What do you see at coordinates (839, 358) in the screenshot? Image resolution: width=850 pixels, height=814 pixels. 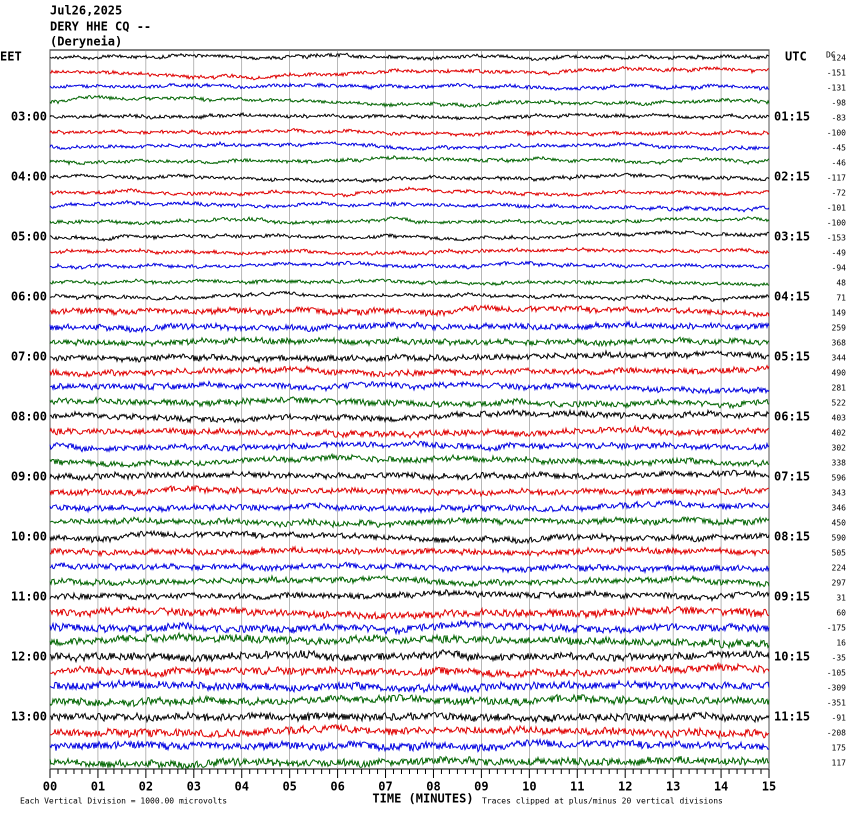 I see `dc-offset: 344` at bounding box center [839, 358].